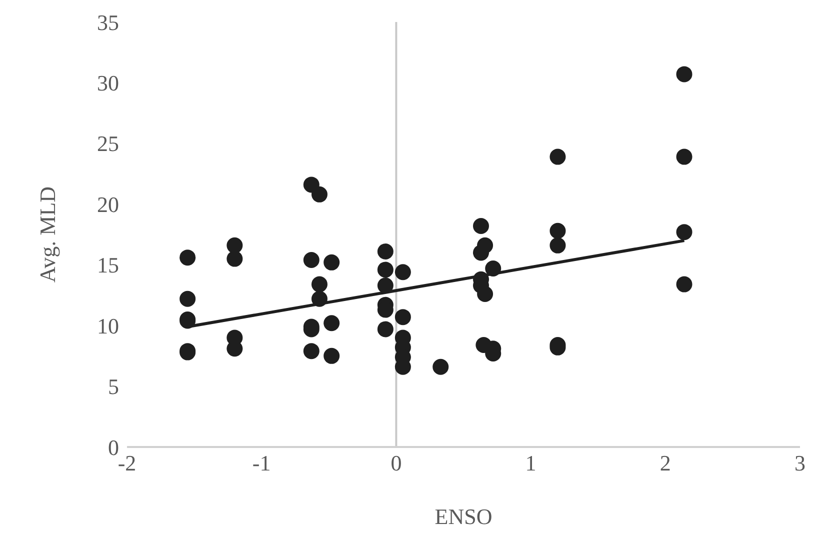 The width and height of the screenshot is (817, 544). I want to click on y-tick-label: 0, so click(113, 447).